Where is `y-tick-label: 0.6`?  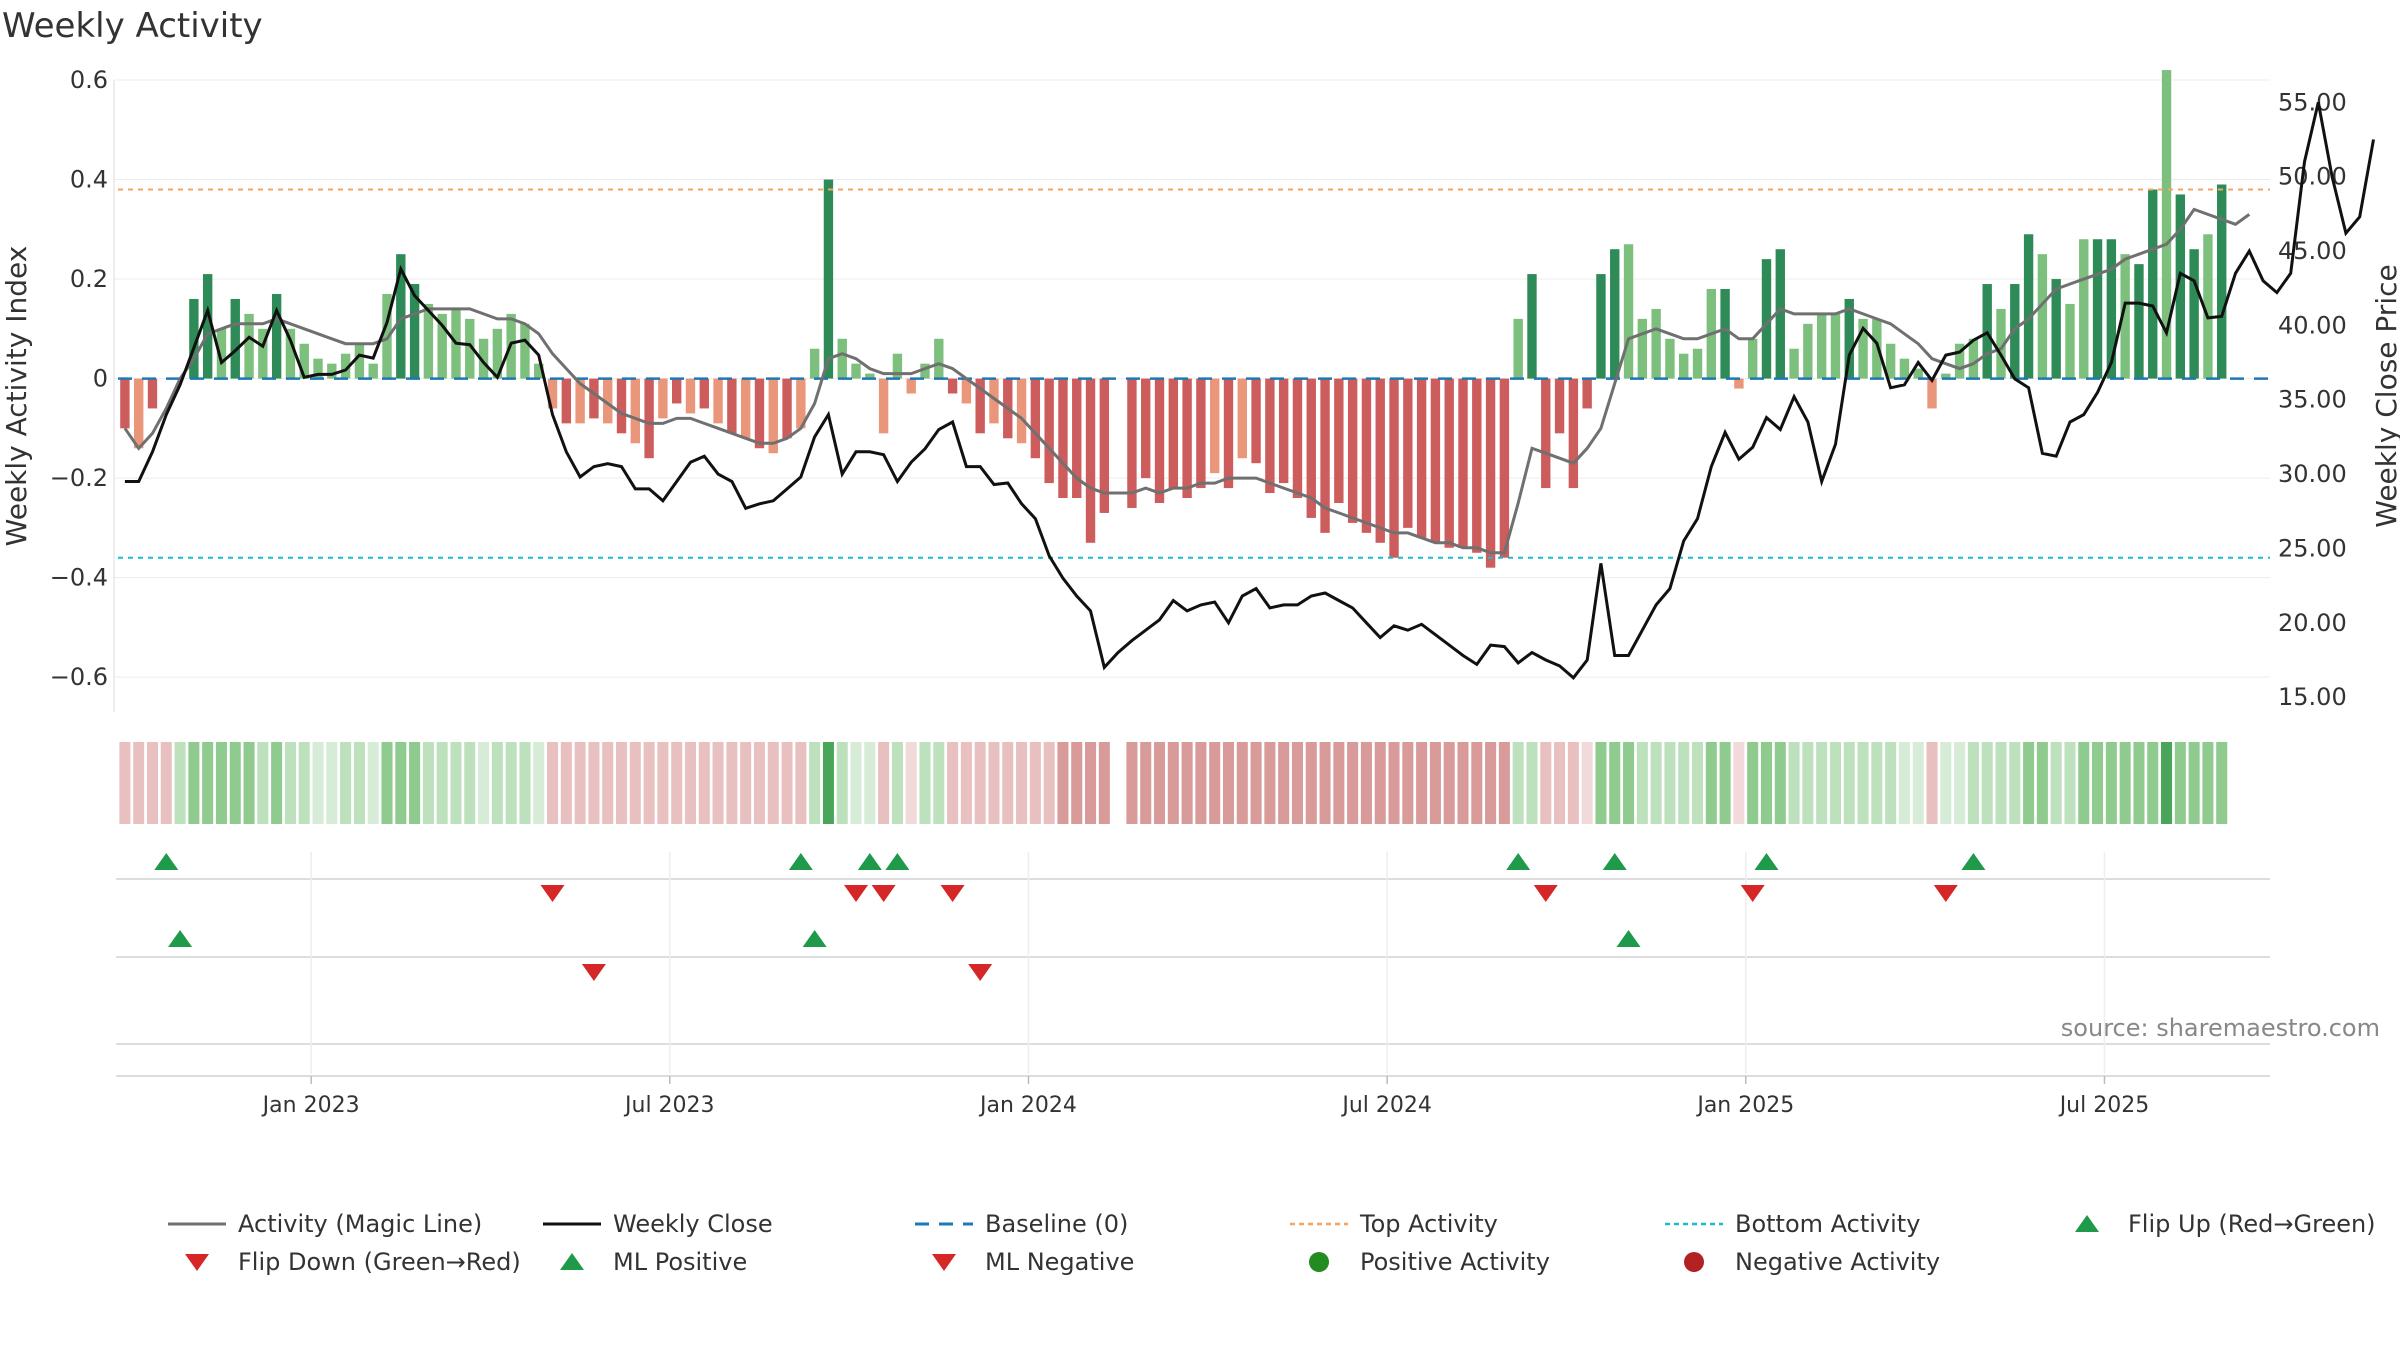 y-tick-label: 0.6 is located at coordinates (89, 80).